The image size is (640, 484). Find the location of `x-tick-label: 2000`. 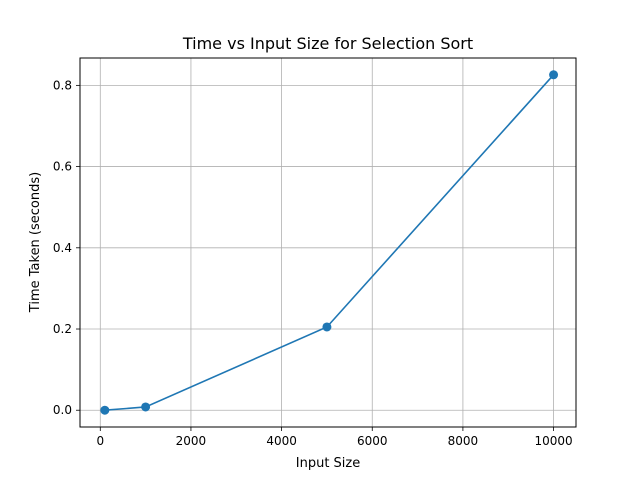

x-tick-label: 2000 is located at coordinates (191, 441).